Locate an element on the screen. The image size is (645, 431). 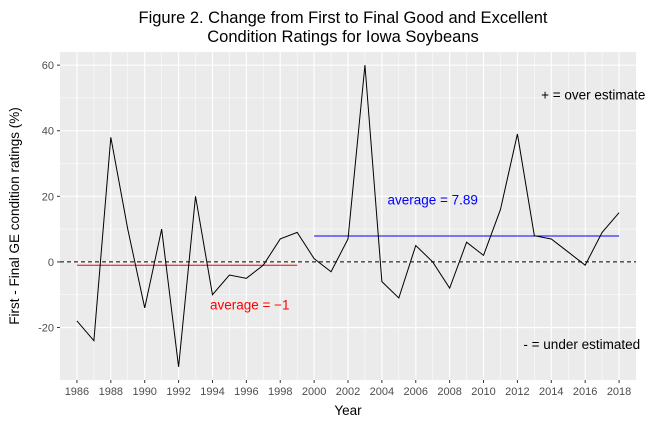
annotations: + = over estimated - = under estimated is located at coordinates (584, 220).